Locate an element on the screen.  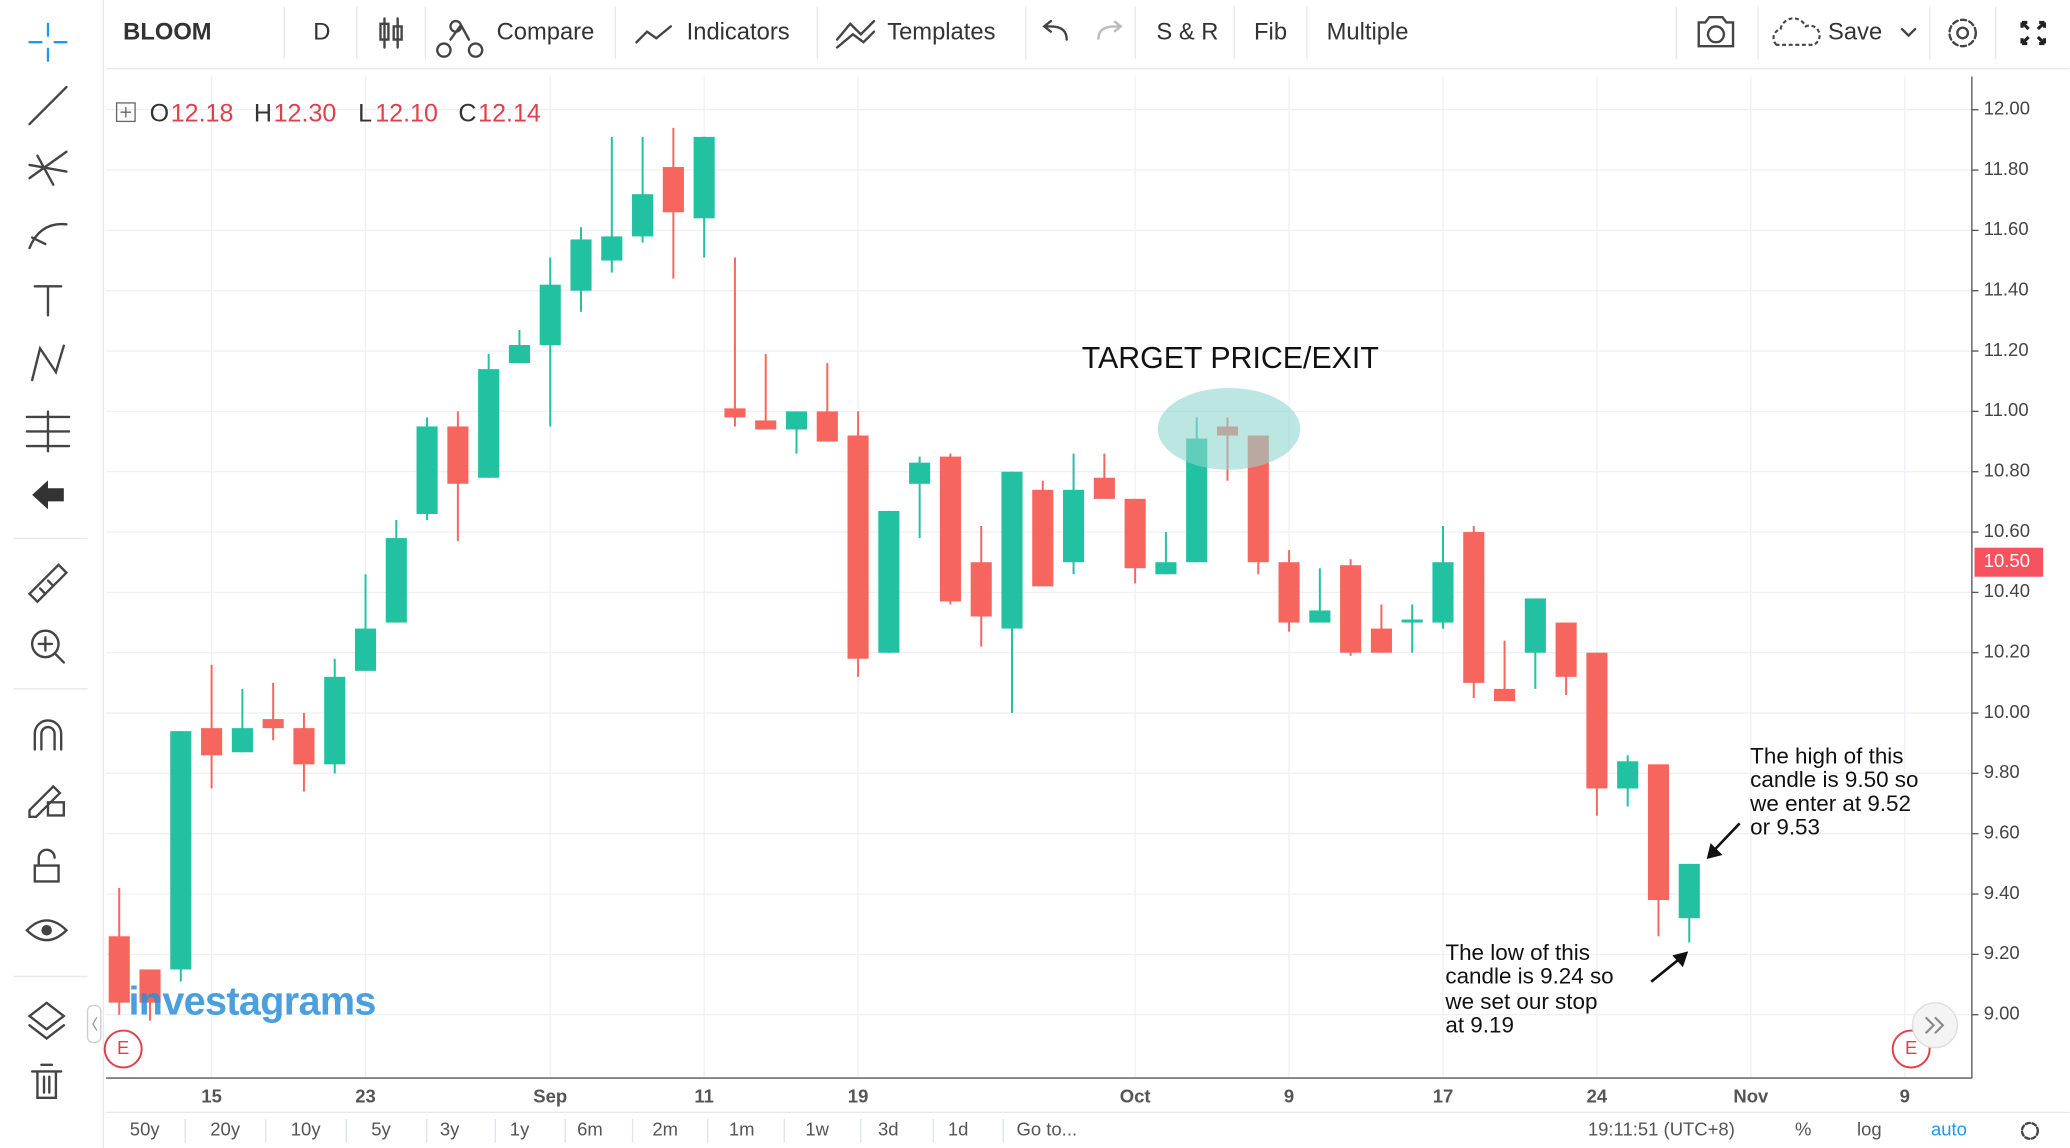
screenshot-button is located at coordinates (1716, 31).